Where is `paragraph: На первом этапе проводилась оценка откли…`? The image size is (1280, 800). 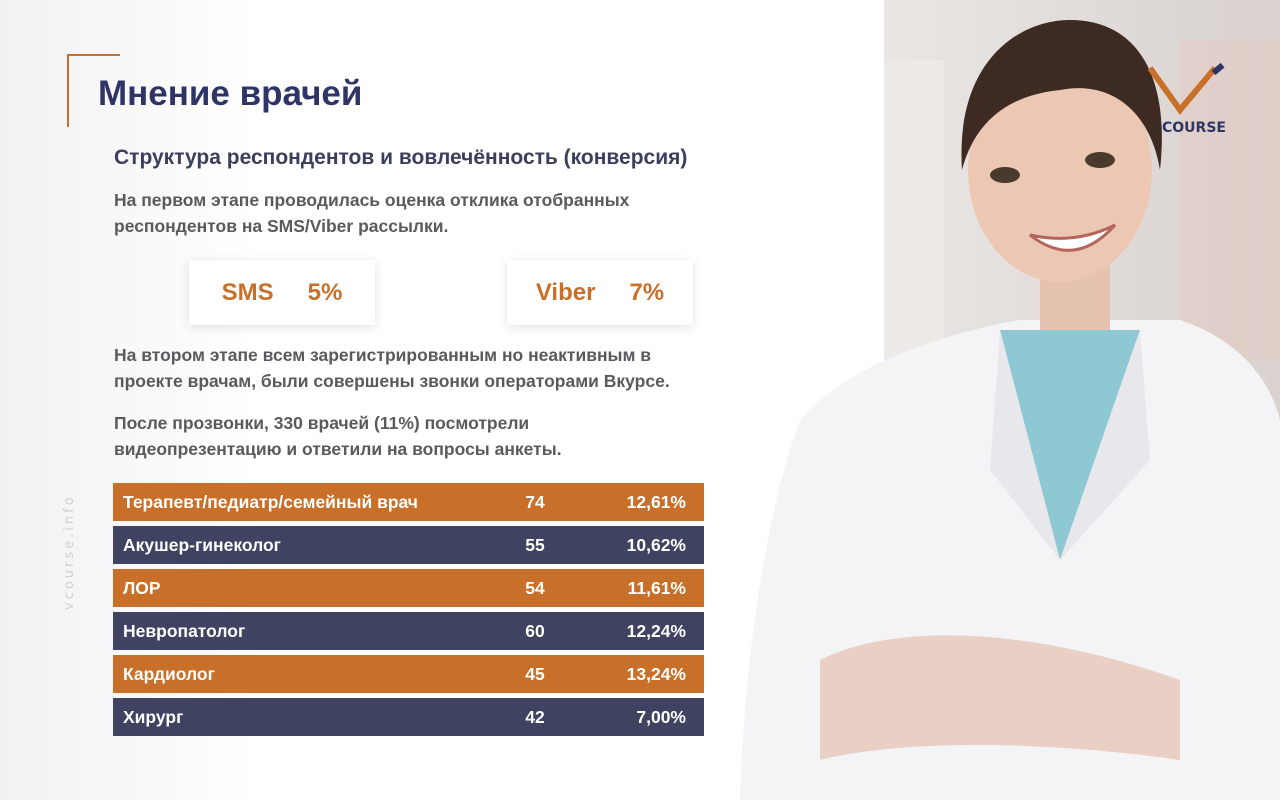 paragraph: На первом этапе проводилась оценка откли… is located at coordinates (371, 213).